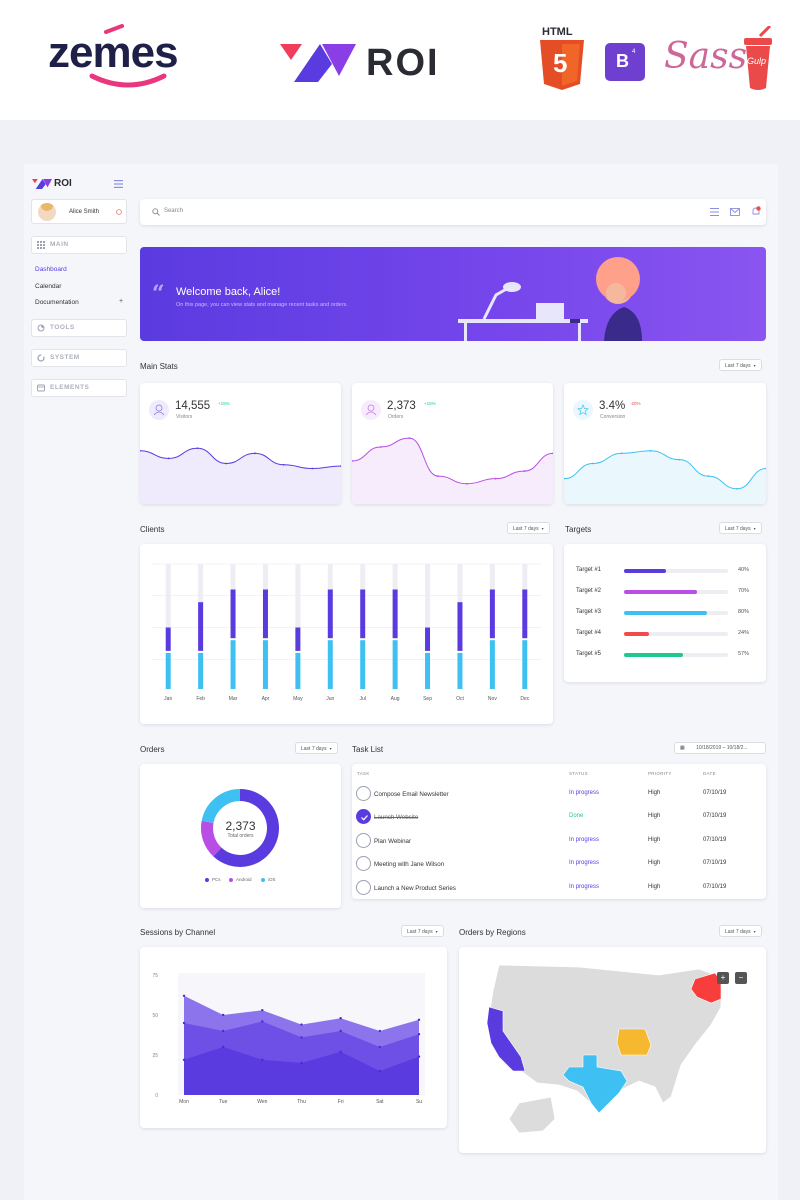 This screenshot has height=1200, width=800. What do you see at coordinates (715, 816) in the screenshot?
I see `task-date: 07/10/19` at bounding box center [715, 816].